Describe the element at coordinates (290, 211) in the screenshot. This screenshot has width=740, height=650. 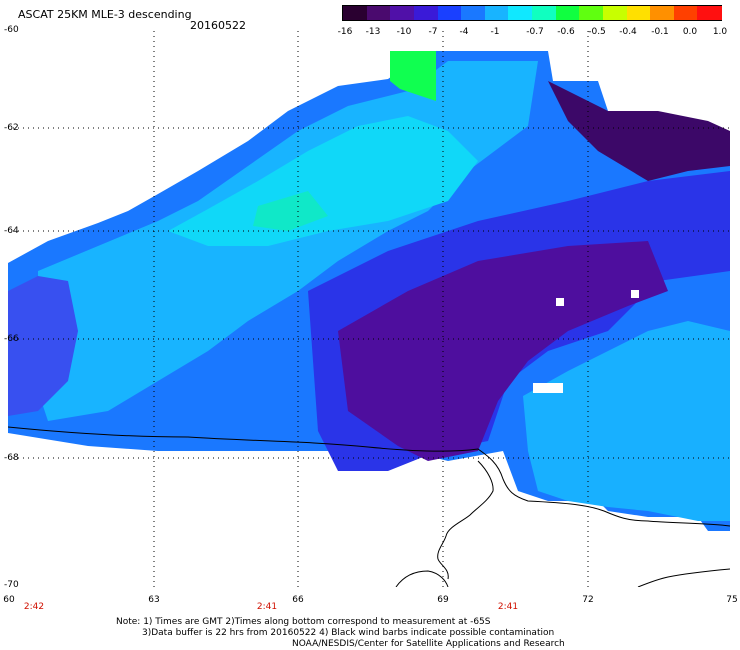
I see `swath-teal` at that location.